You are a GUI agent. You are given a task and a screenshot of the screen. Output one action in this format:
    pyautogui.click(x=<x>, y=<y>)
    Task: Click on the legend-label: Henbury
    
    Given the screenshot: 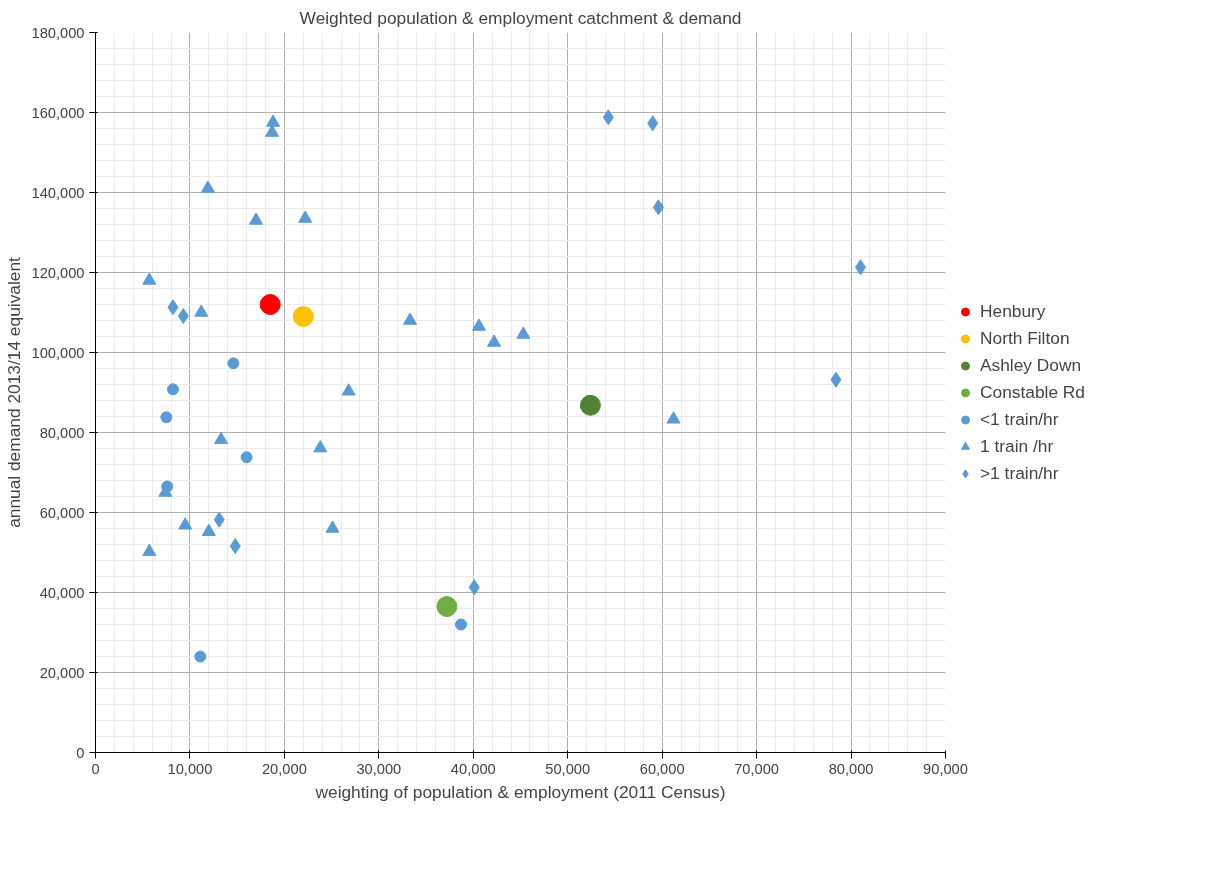 What is the action you would take?
    pyautogui.click(x=1013, y=311)
    